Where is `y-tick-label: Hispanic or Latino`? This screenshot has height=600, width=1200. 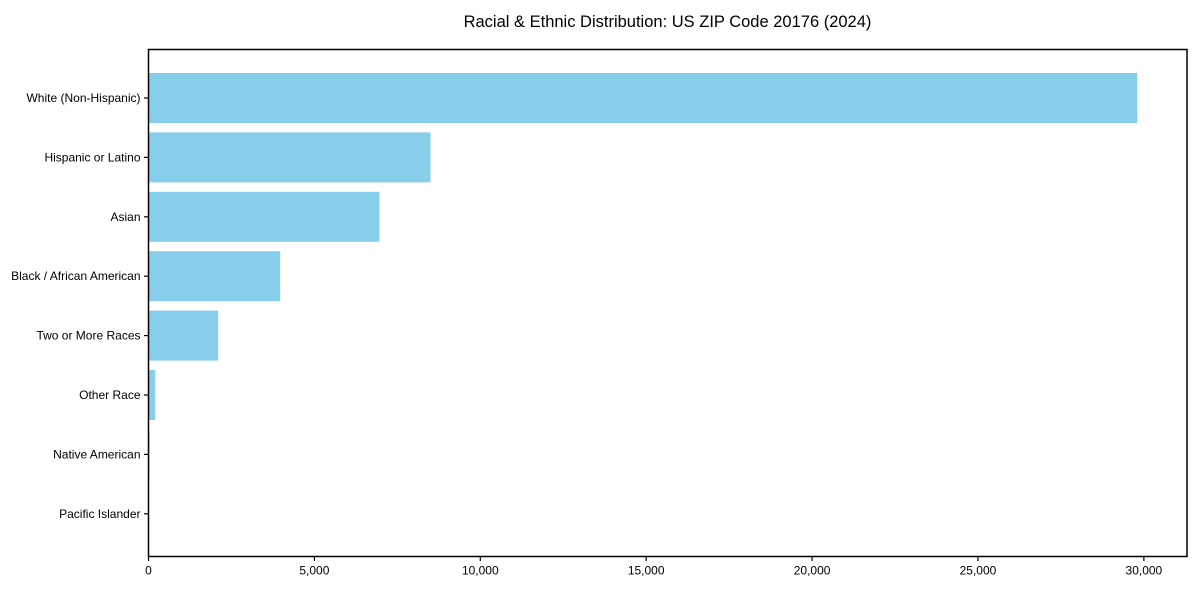
y-tick-label: Hispanic or Latino is located at coordinates (92, 157).